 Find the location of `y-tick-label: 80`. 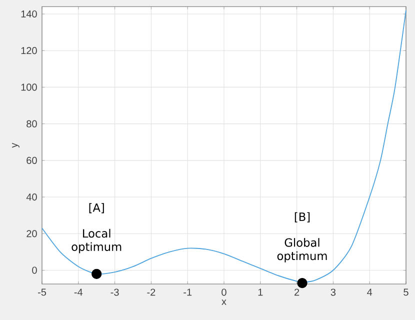

y-tick-label: 80 is located at coordinates (31, 124).